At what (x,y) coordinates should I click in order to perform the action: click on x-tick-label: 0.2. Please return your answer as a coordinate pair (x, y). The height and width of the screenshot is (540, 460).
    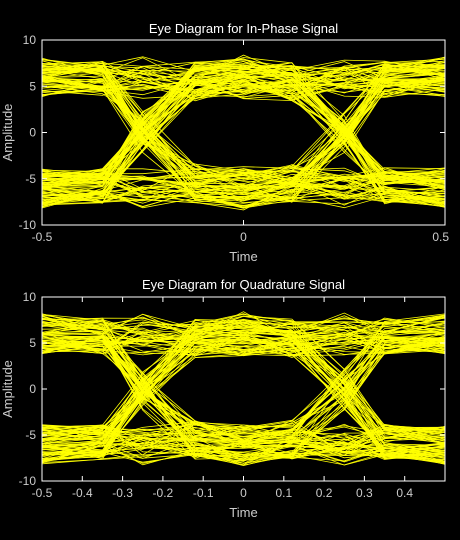
    Looking at the image, I should click on (324, 493).